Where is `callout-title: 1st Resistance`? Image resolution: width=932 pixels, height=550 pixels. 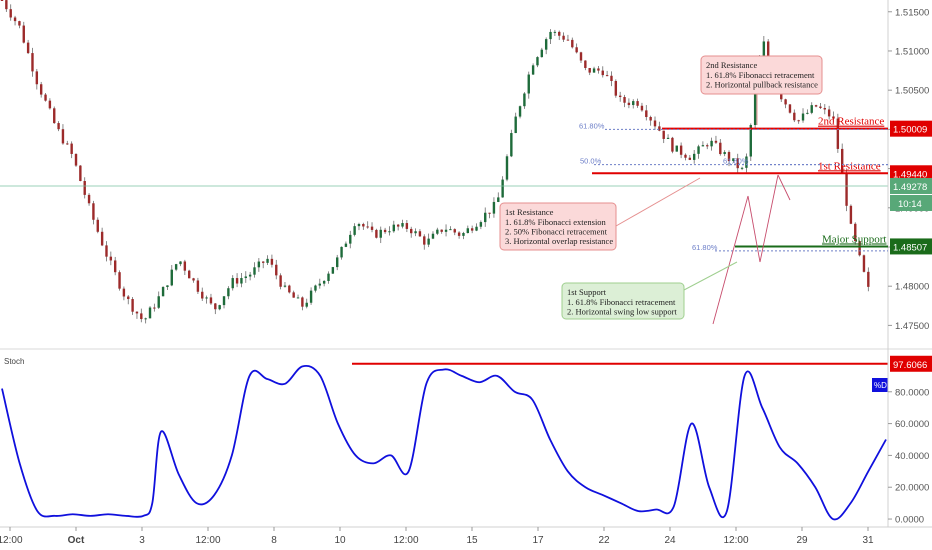 callout-title: 1st Resistance is located at coordinates (529, 212).